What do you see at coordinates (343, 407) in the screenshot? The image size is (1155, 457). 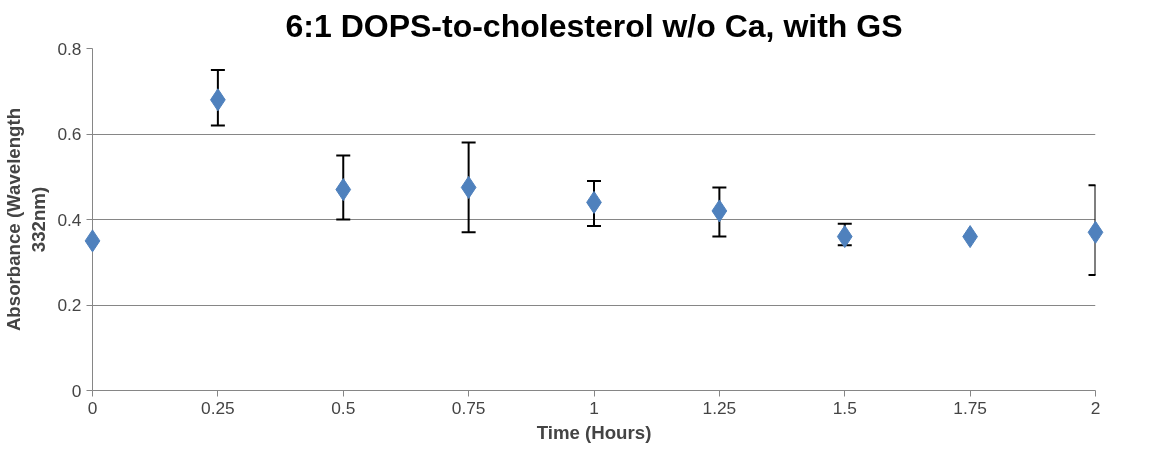 I see `x-tick-label: 0.5` at bounding box center [343, 407].